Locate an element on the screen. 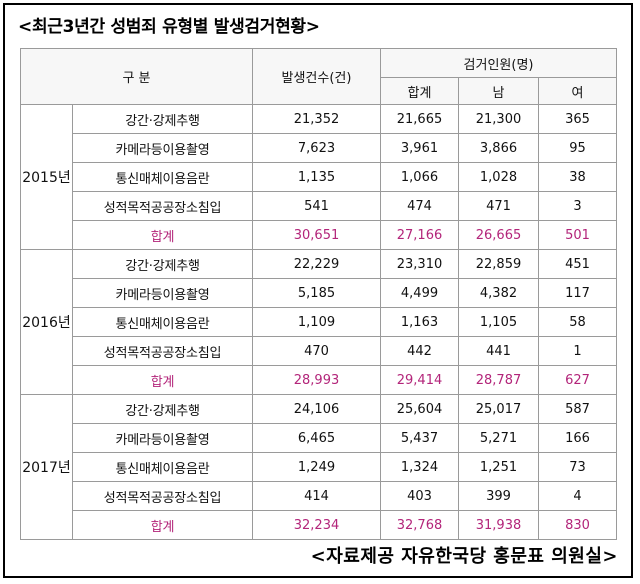 This screenshot has height=584, width=640. male-cell: 22,859 is located at coordinates (498, 264).